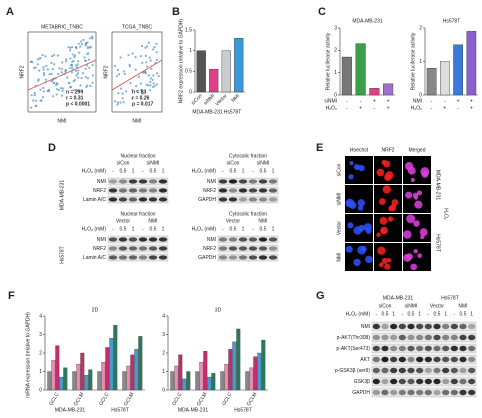 The width and height of the screenshot is (482, 418). Describe the element at coordinates (106, 71) in the screenshot. I see `y-axis-label: NRF2` at that location.